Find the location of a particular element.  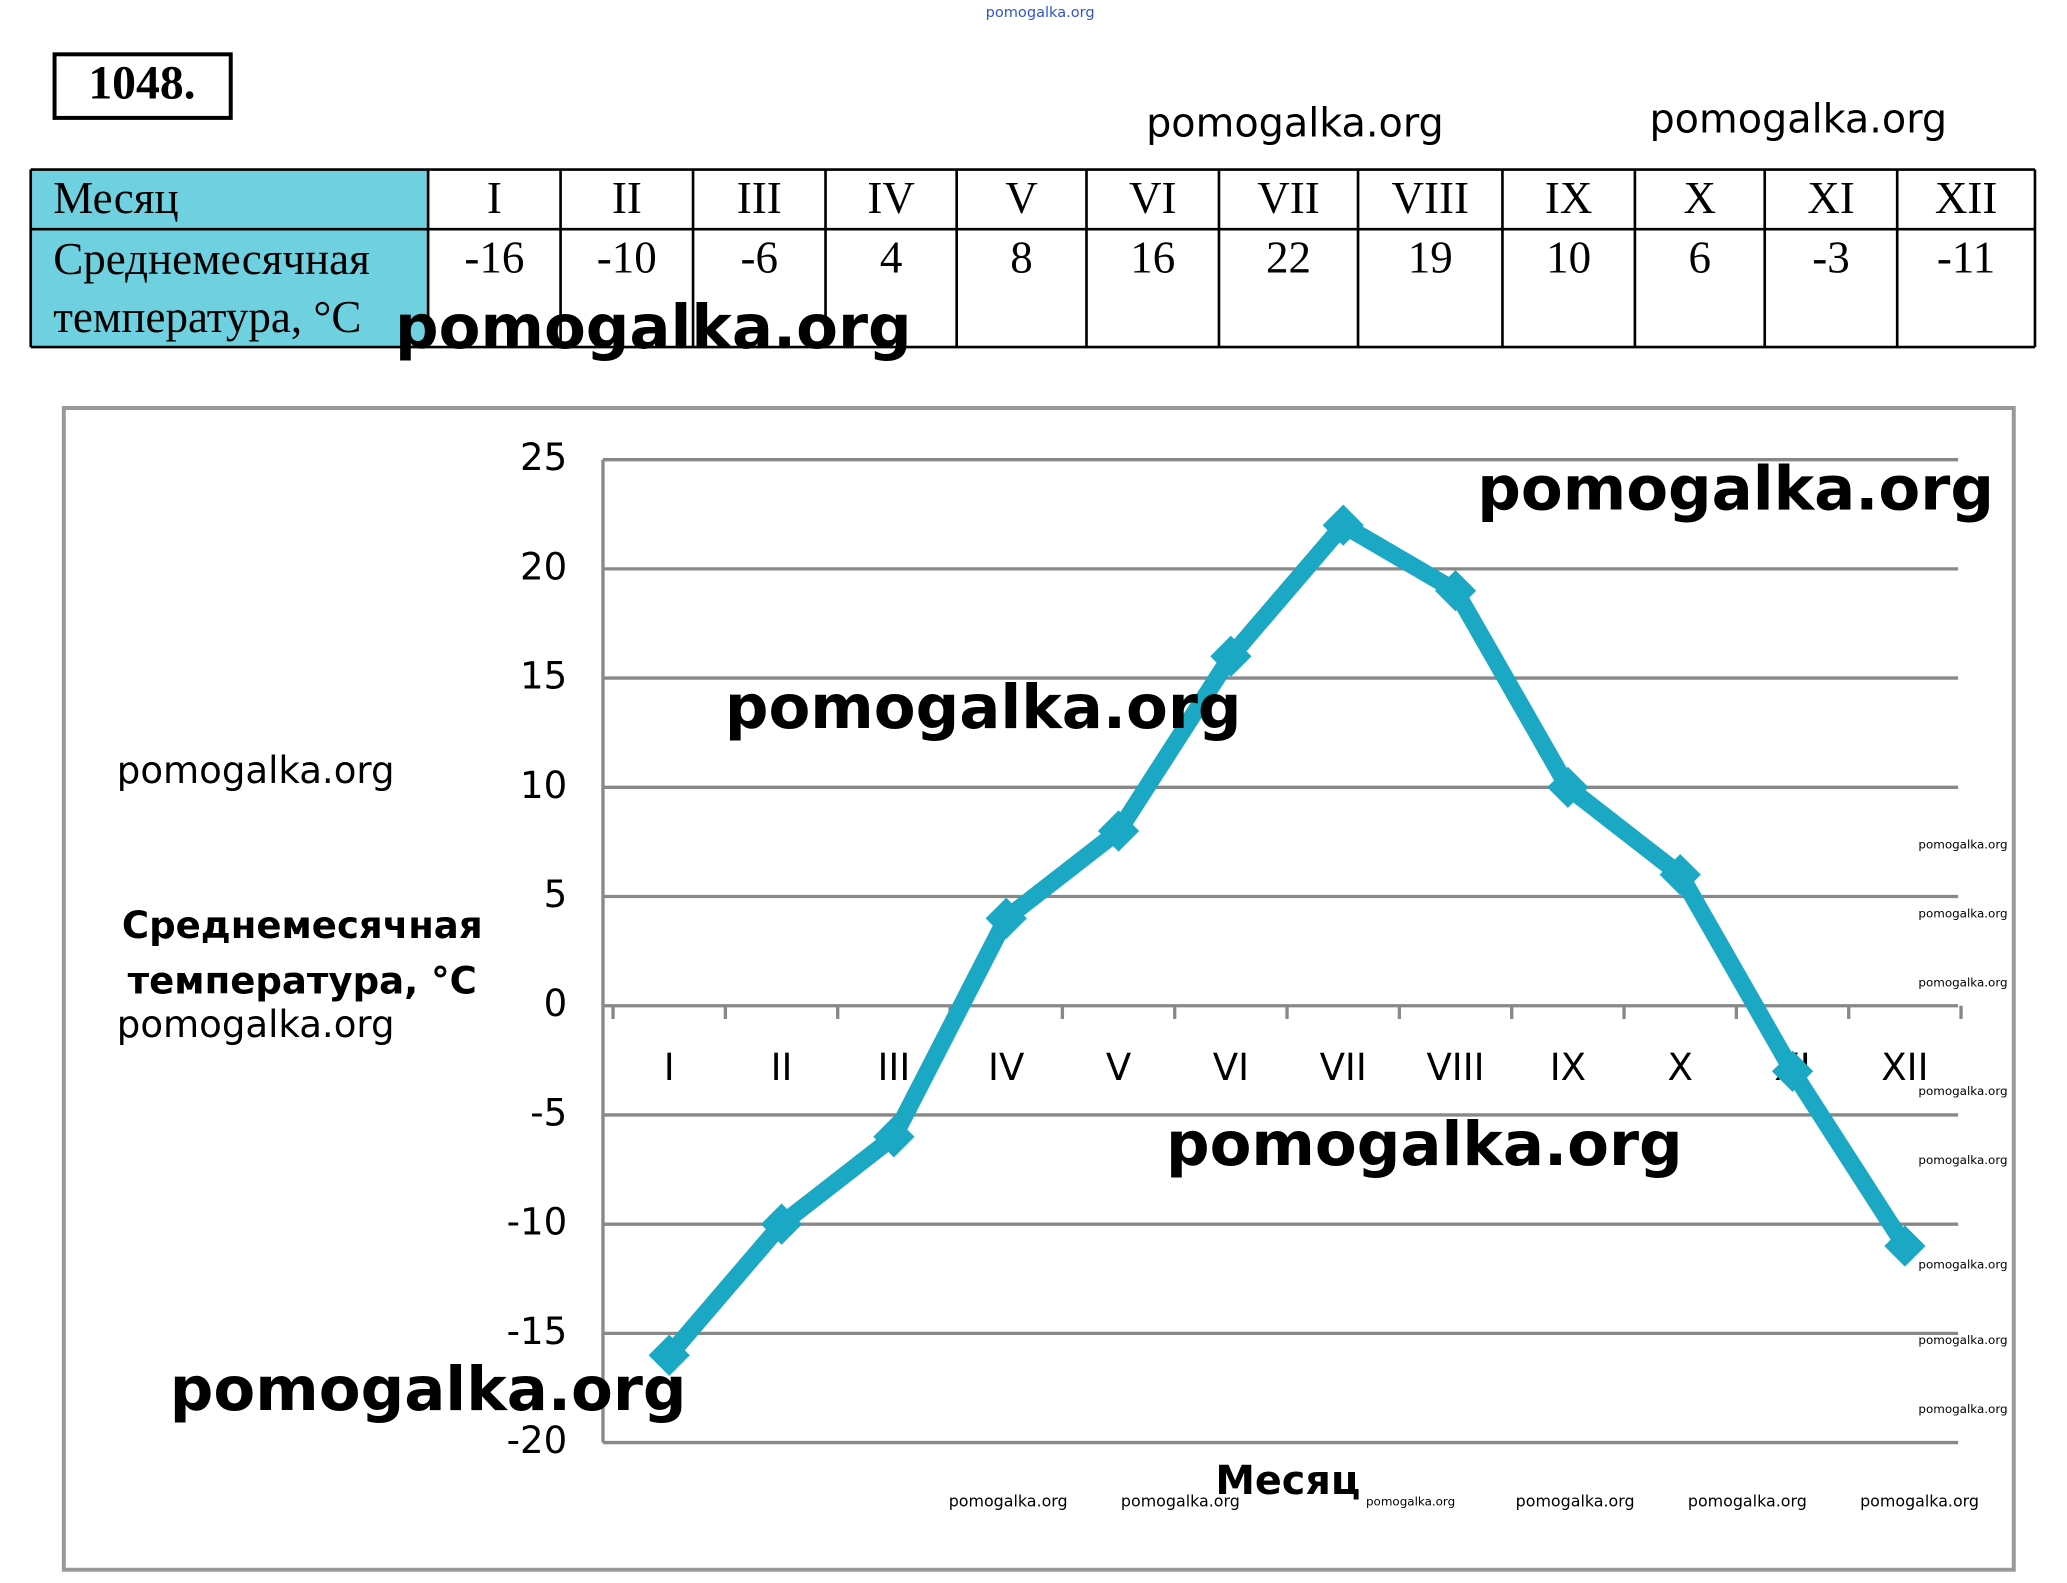

y-axis-label: Среднемесячная is located at coordinates (302, 925).